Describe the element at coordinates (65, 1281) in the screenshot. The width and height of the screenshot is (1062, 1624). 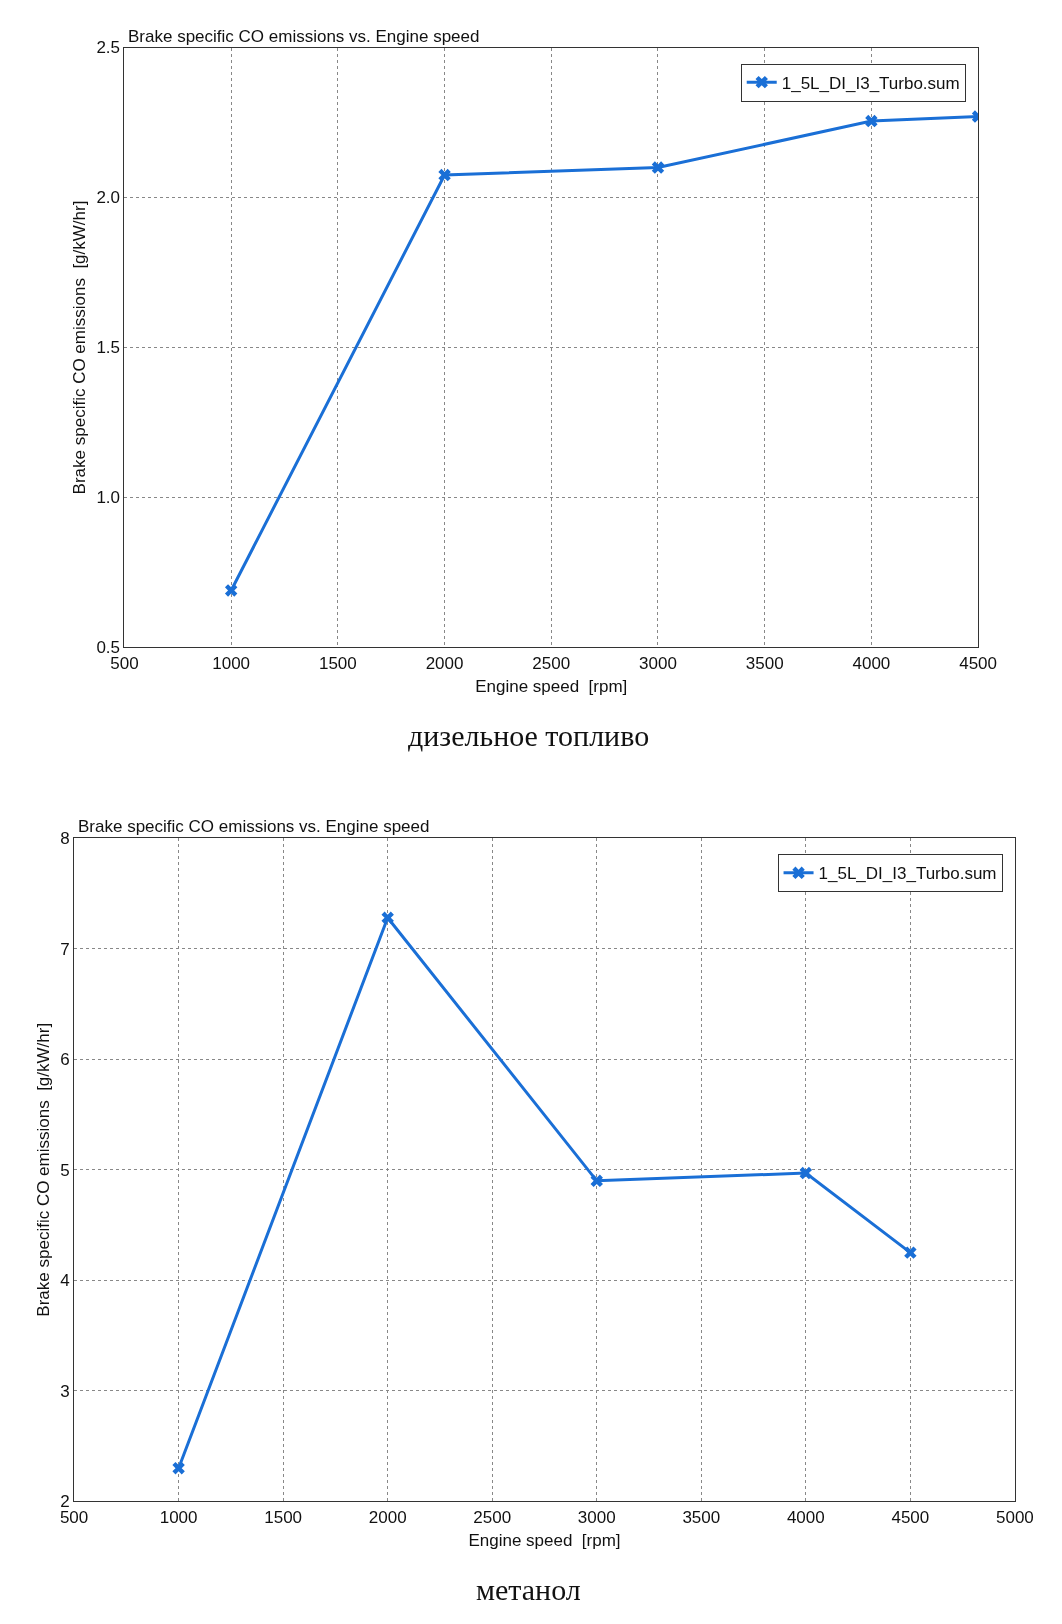
I see `y-tick-label: 4` at that location.